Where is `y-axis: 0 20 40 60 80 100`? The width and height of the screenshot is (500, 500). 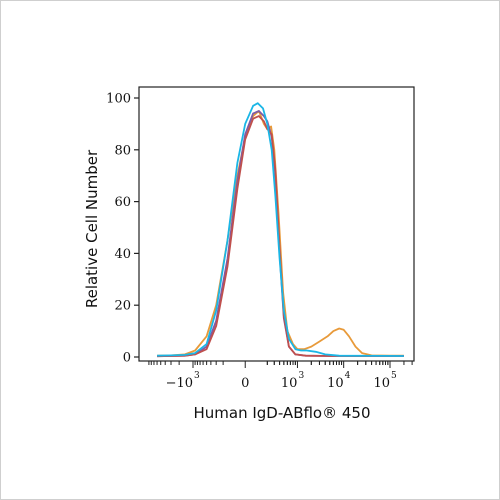 y-axis: 0 20 40 60 80 100 is located at coordinates (122, 229).